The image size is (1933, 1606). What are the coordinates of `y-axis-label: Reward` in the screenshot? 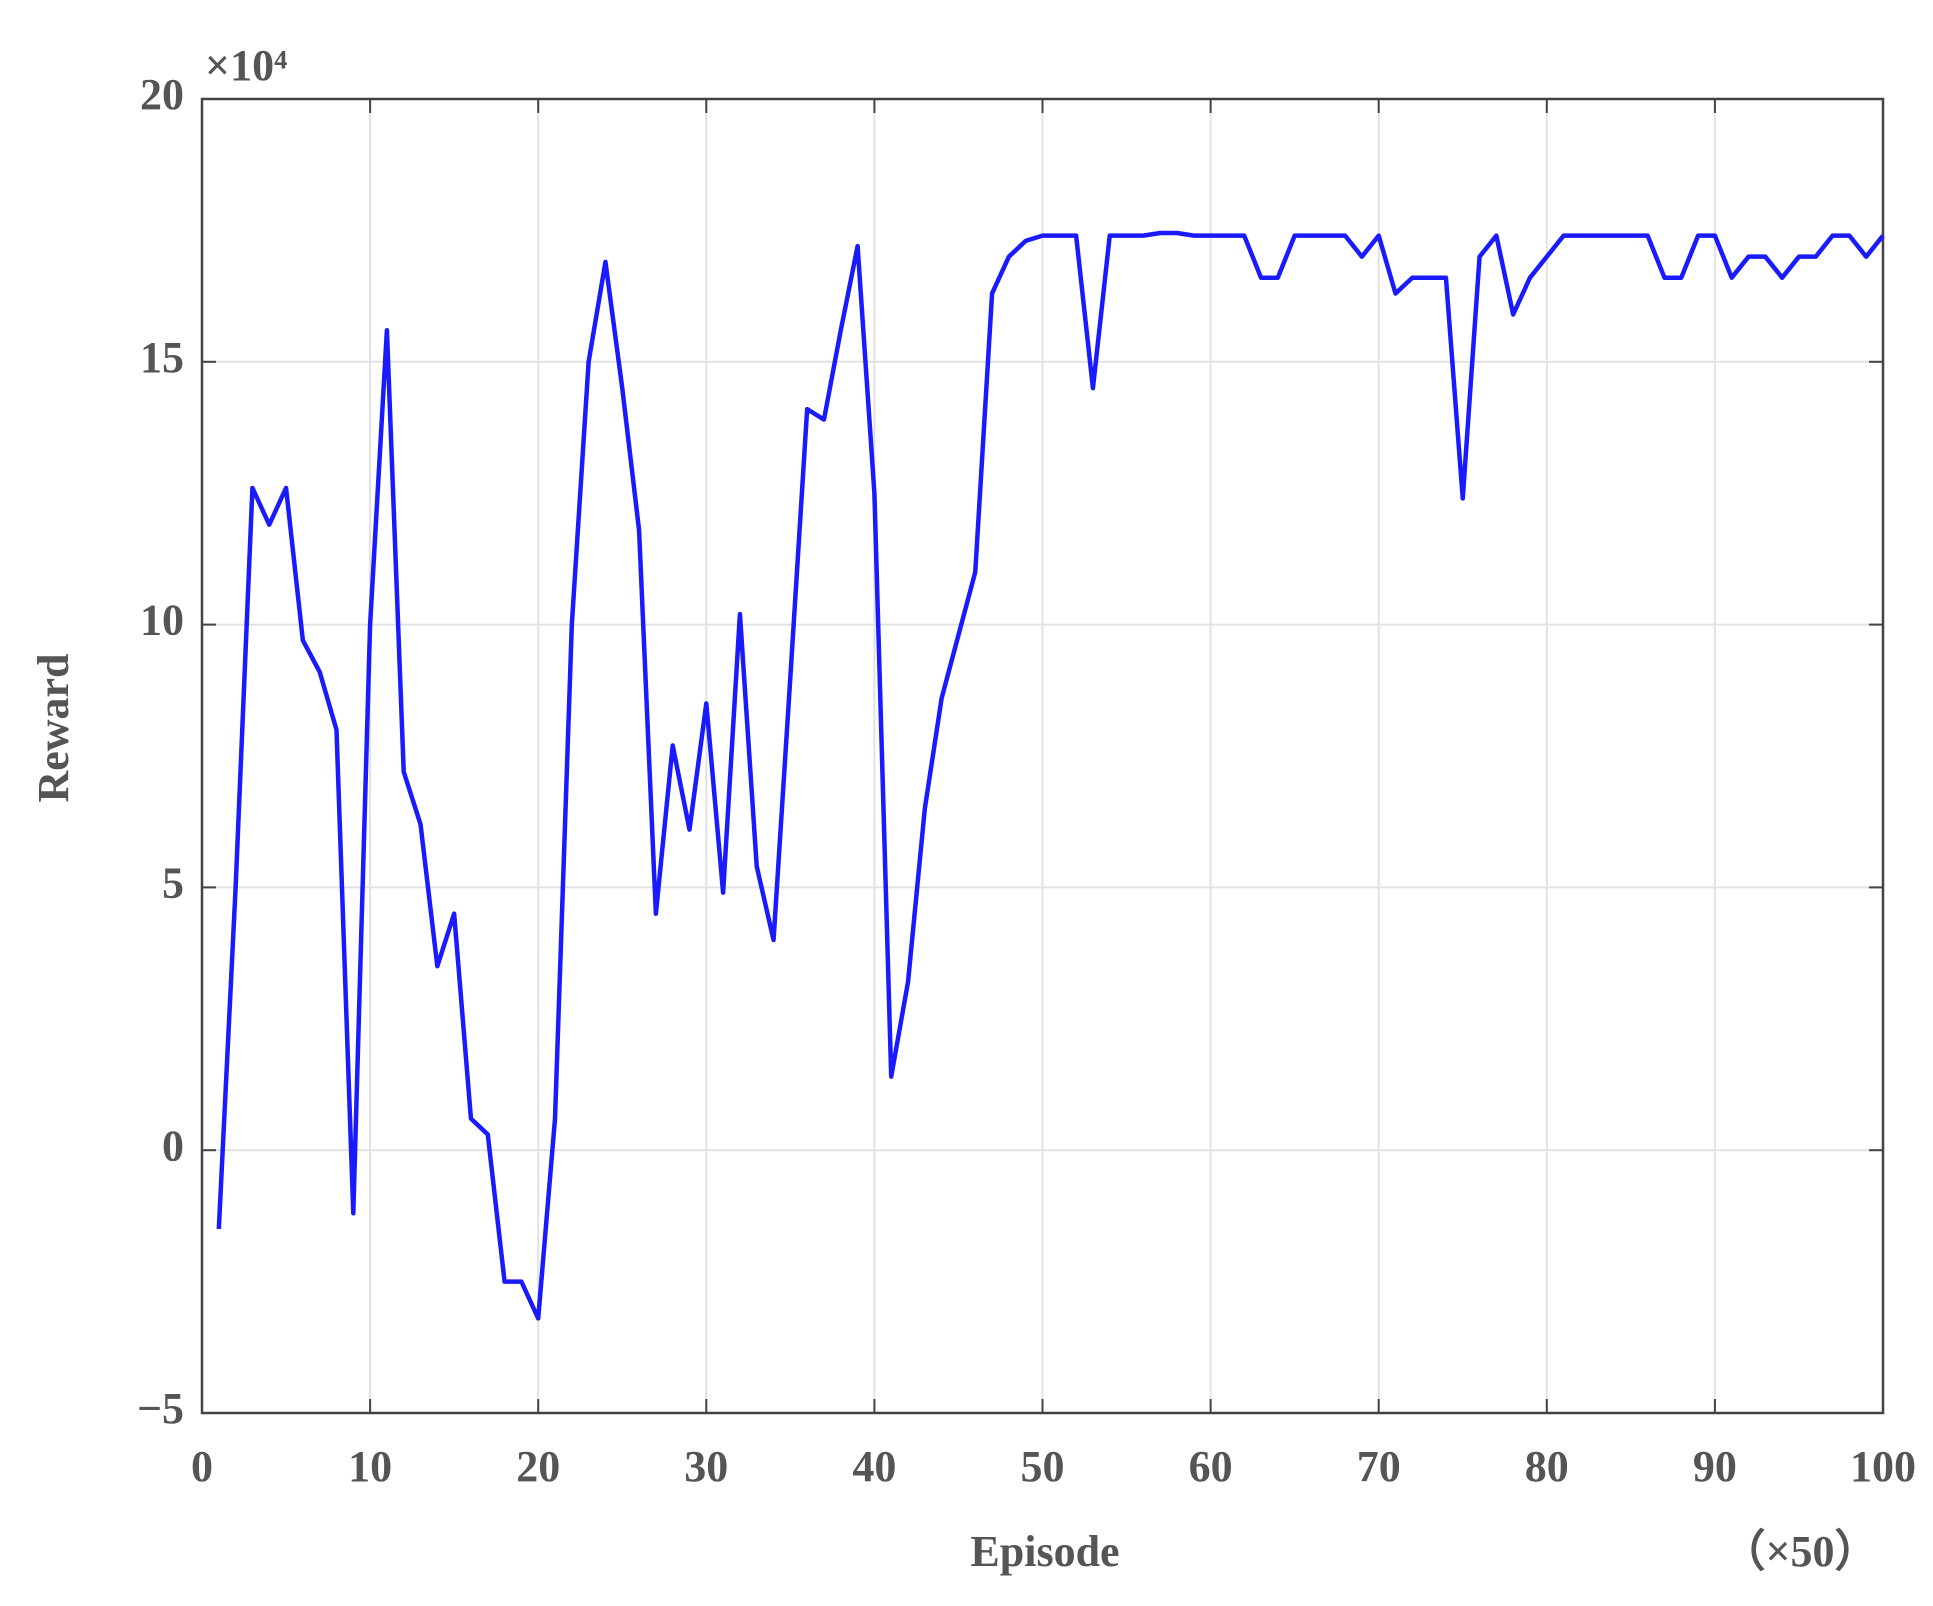 It's located at (53, 727).